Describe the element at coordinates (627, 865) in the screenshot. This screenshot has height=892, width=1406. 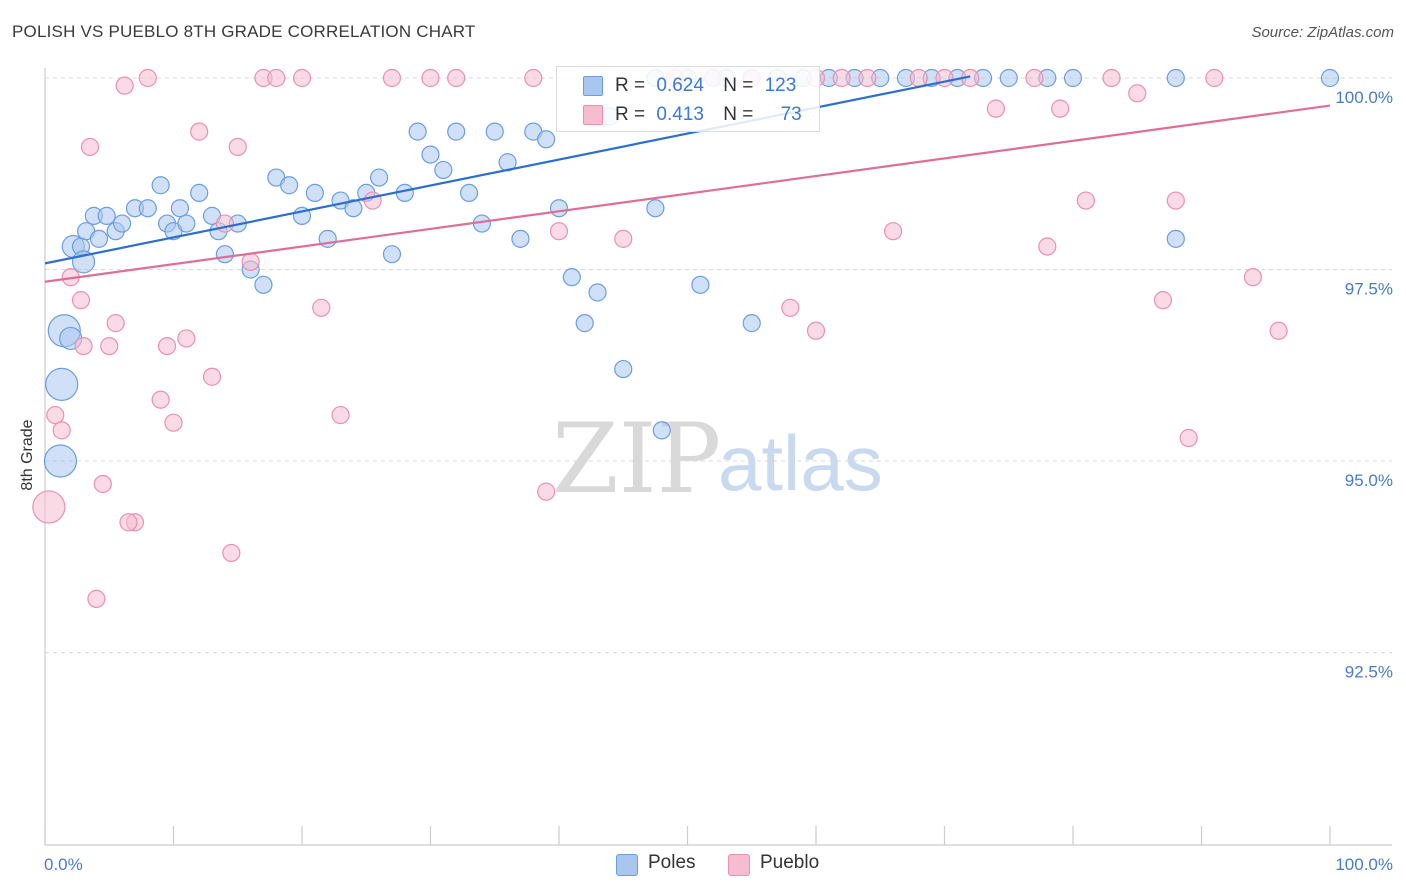
I see `poles-legend-swatch` at that location.